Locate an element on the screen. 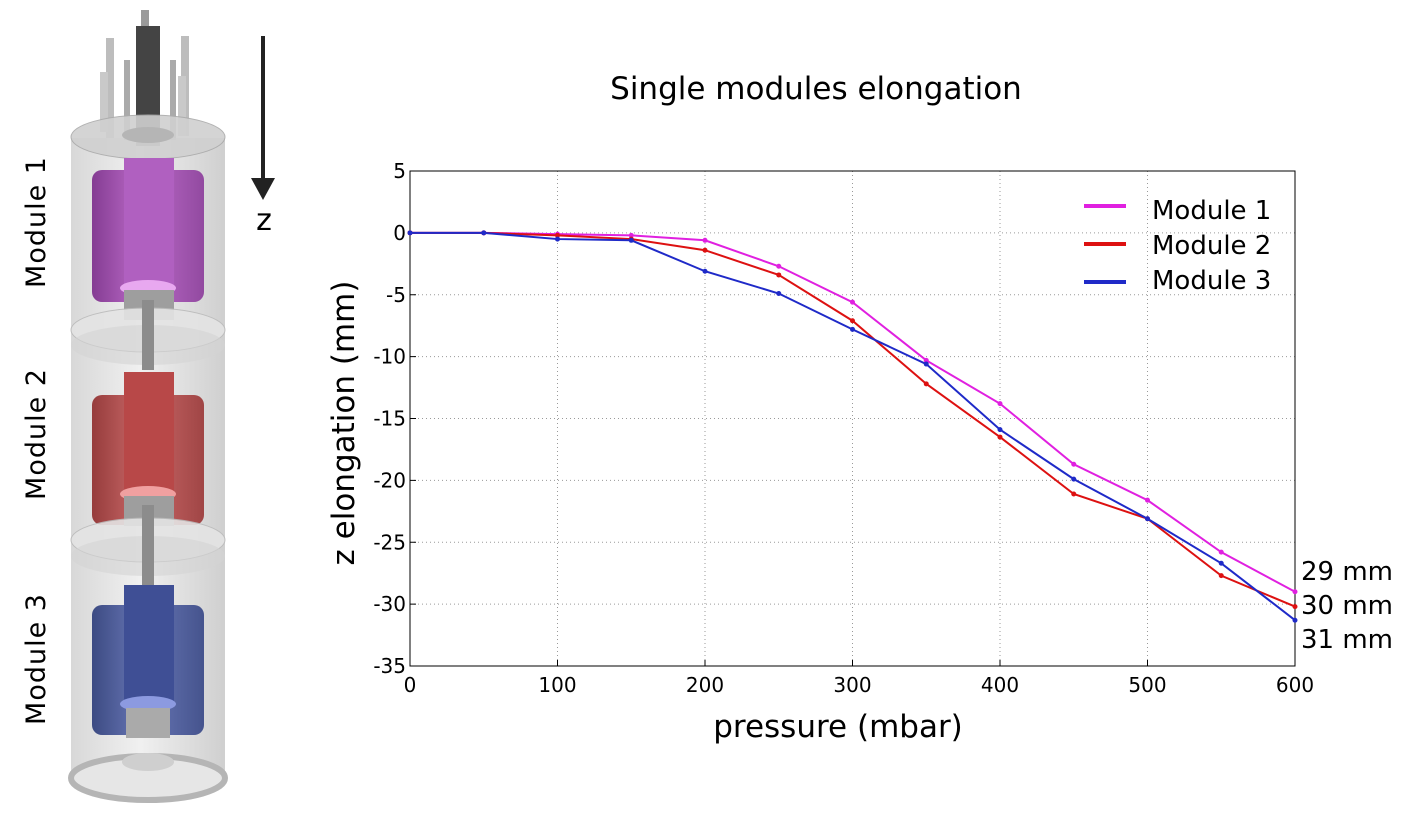 This screenshot has width=1422, height=815. x-tick-label: 500 is located at coordinates (1147, 685).